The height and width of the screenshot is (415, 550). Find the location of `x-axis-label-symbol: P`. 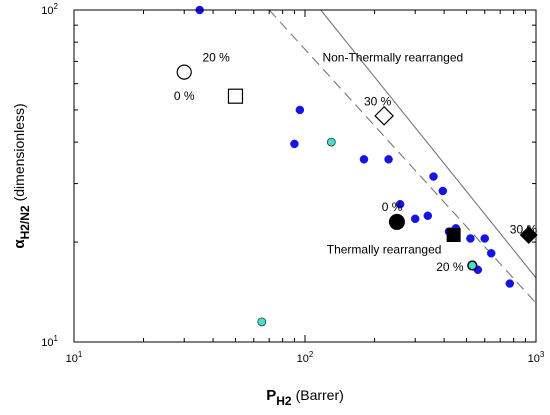

x-axis-label-symbol: P is located at coordinates (271, 395).